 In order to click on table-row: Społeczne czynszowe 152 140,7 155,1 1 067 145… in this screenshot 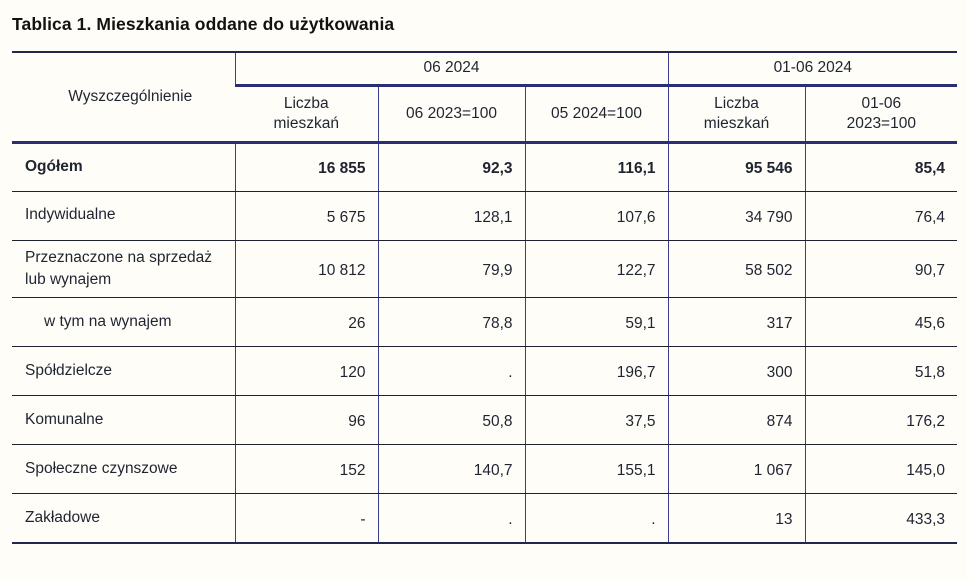, I will do `click(485, 469)`.